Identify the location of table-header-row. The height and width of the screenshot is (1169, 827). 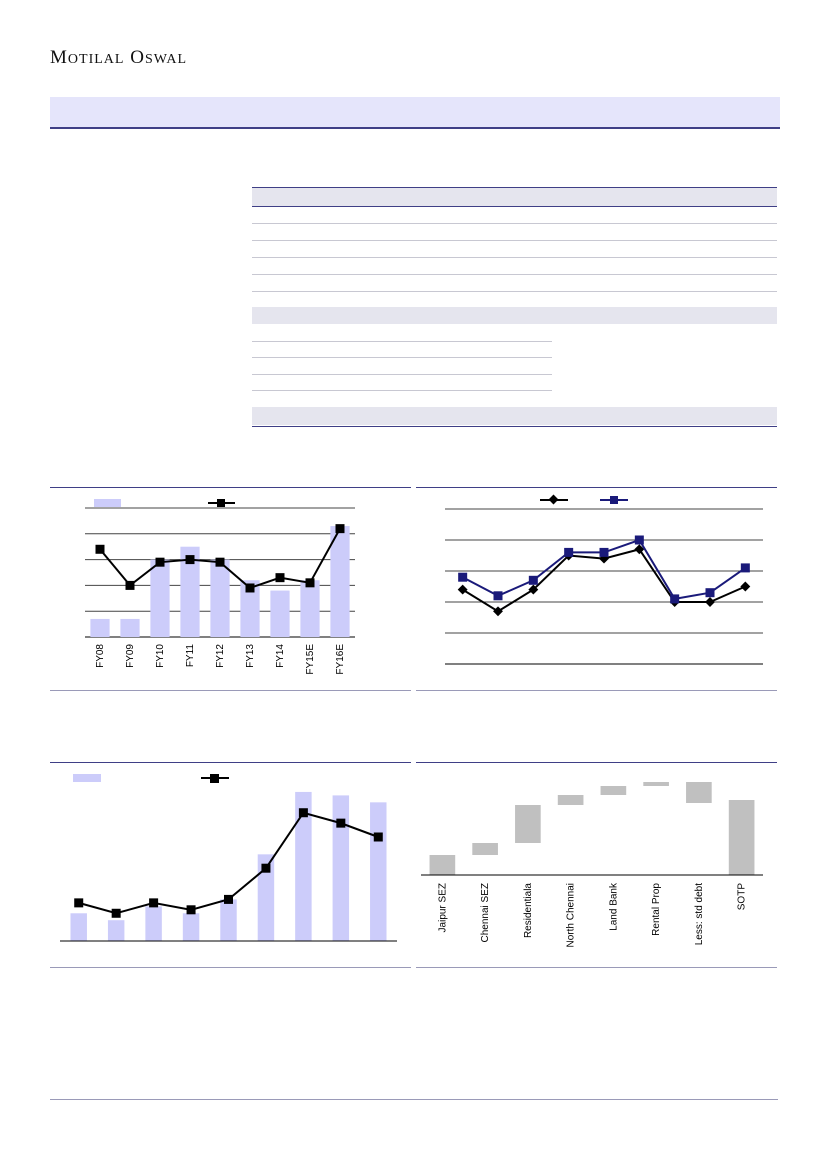
(514, 197).